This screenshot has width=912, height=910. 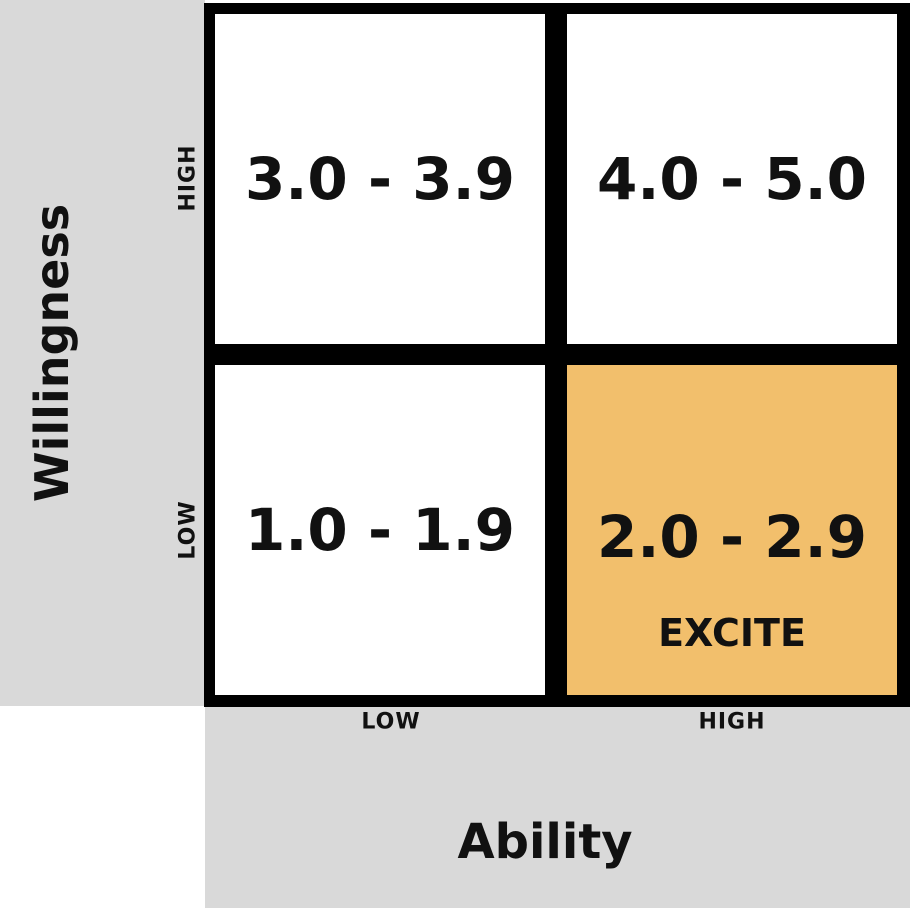 I want to click on quadrant-top-right: 4.0 - 5.0, so click(x=732, y=179).